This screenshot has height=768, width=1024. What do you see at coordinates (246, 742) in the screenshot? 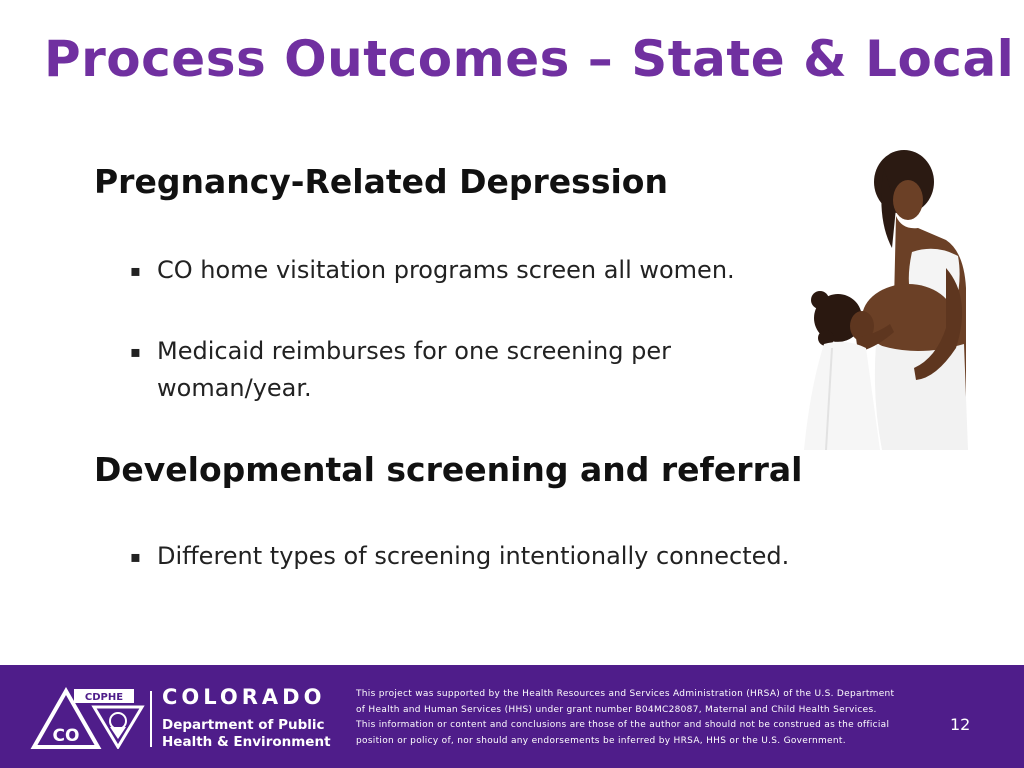
I see `logo-dept-line-2: Health & Environment` at bounding box center [246, 742].